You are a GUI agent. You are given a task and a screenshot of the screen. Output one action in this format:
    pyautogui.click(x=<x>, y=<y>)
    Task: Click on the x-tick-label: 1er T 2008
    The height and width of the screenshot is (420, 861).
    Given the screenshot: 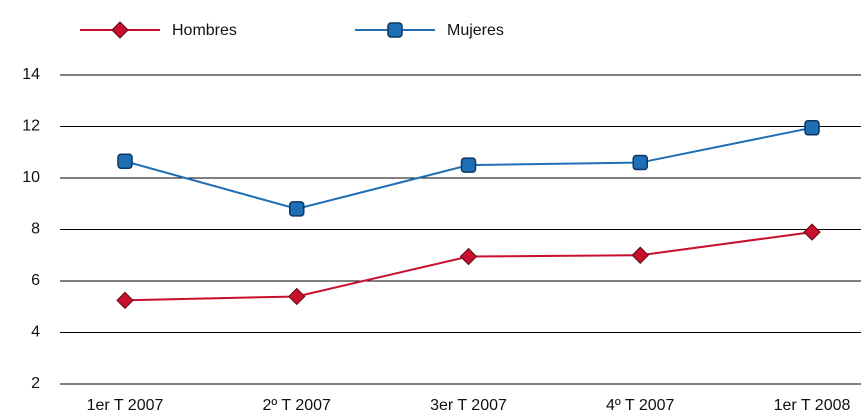 What is the action you would take?
    pyautogui.click(x=812, y=405)
    